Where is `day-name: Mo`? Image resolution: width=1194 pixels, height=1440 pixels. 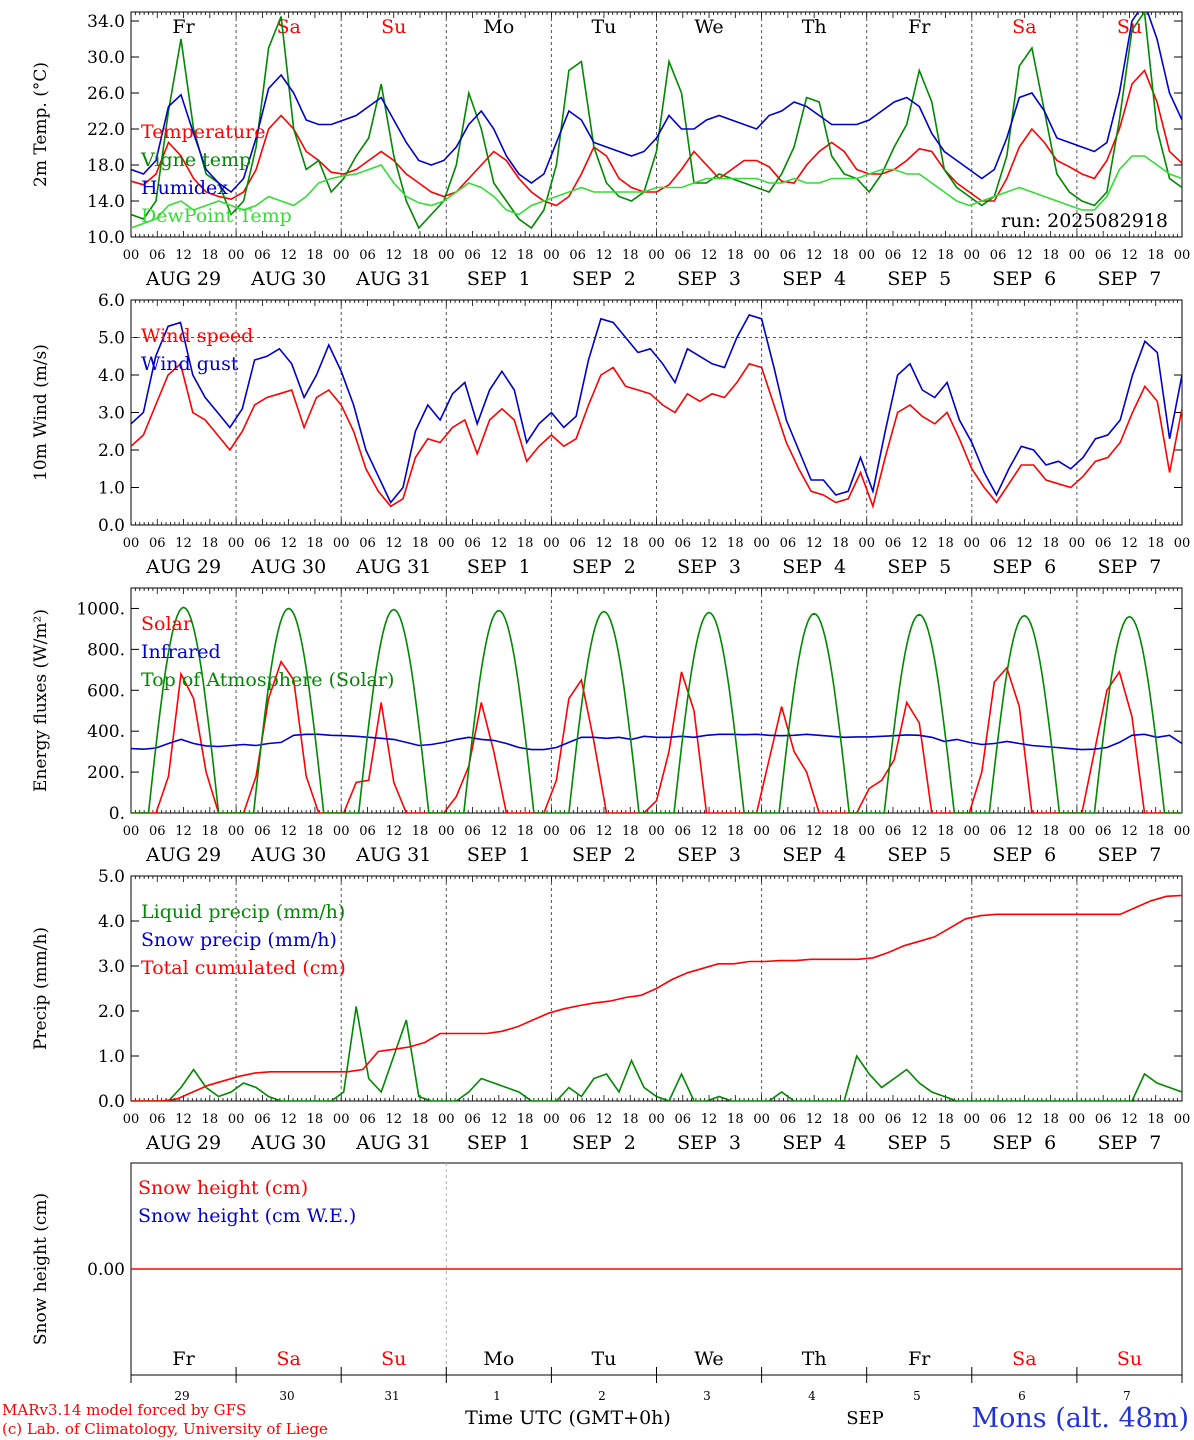
day-name: Mo is located at coordinates (498, 1359).